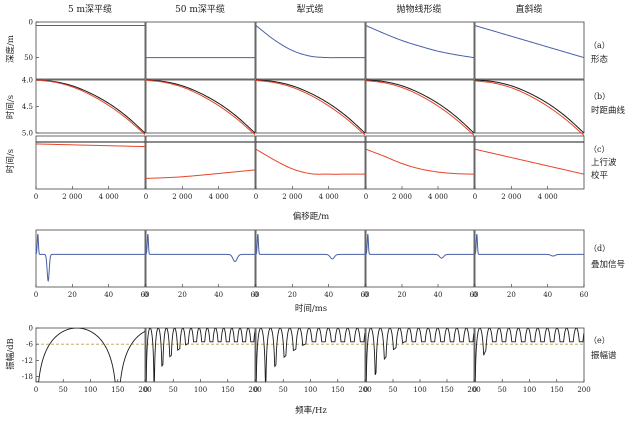 This screenshot has height=421, width=634. What do you see at coordinates (10, 161) in the screenshot?
I see `ylabel-time-c: 时间/s` at bounding box center [10, 161].